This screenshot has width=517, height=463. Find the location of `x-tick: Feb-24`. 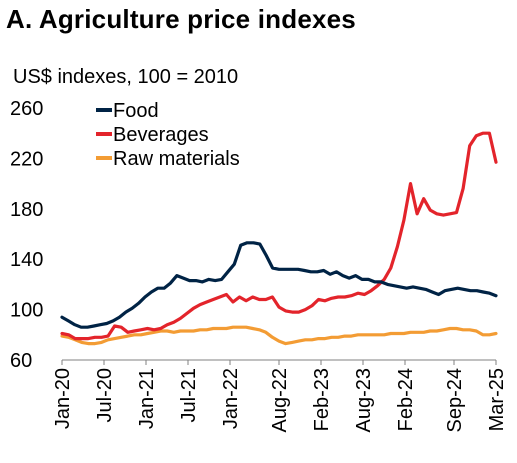

x-tick: Feb-24 is located at coordinates (406, 395).